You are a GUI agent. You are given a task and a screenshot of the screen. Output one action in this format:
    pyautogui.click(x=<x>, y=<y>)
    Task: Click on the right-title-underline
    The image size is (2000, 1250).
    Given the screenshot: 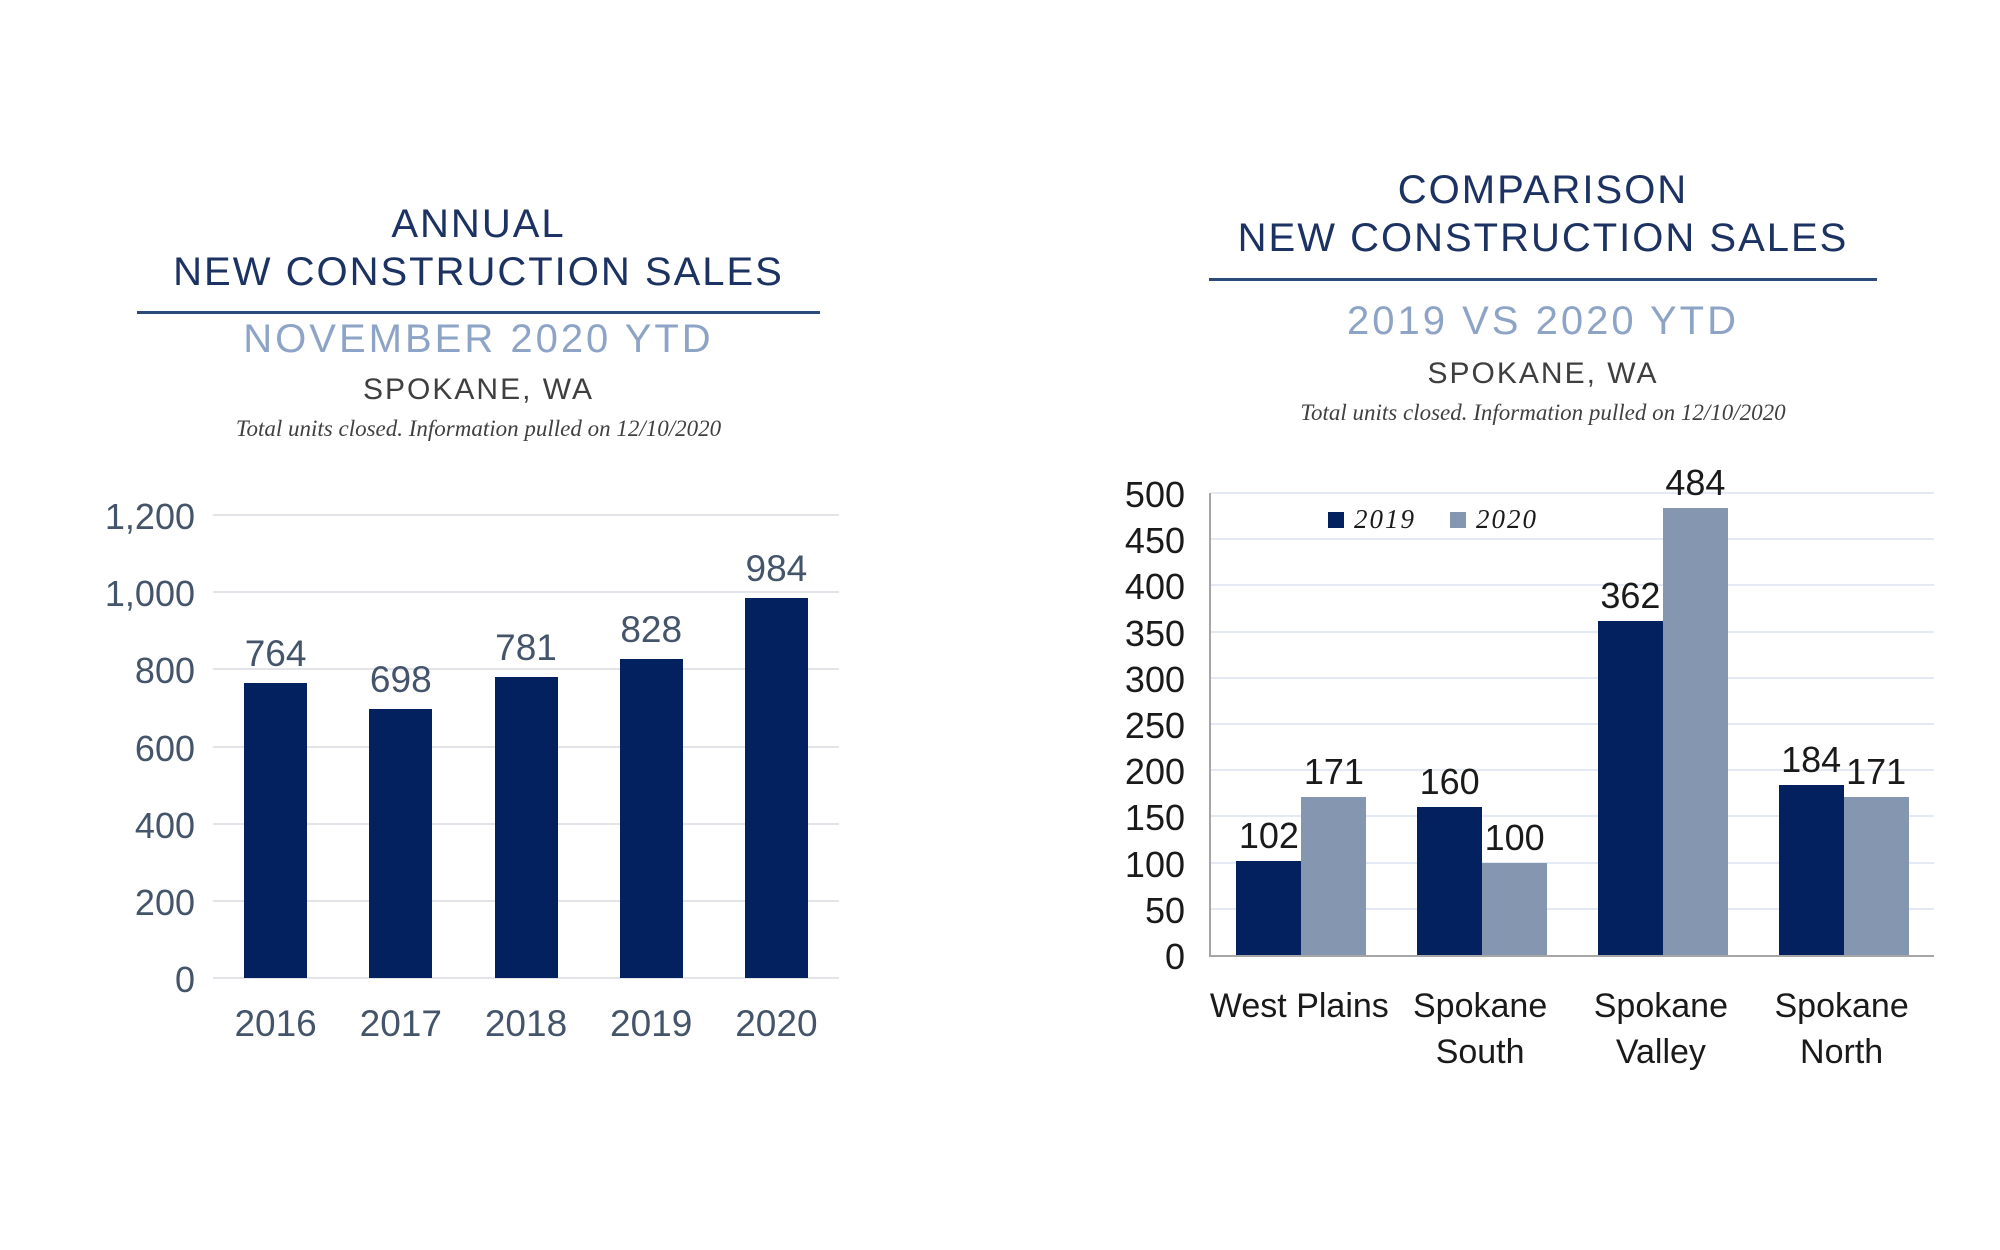 What is the action you would take?
    pyautogui.click(x=1543, y=279)
    